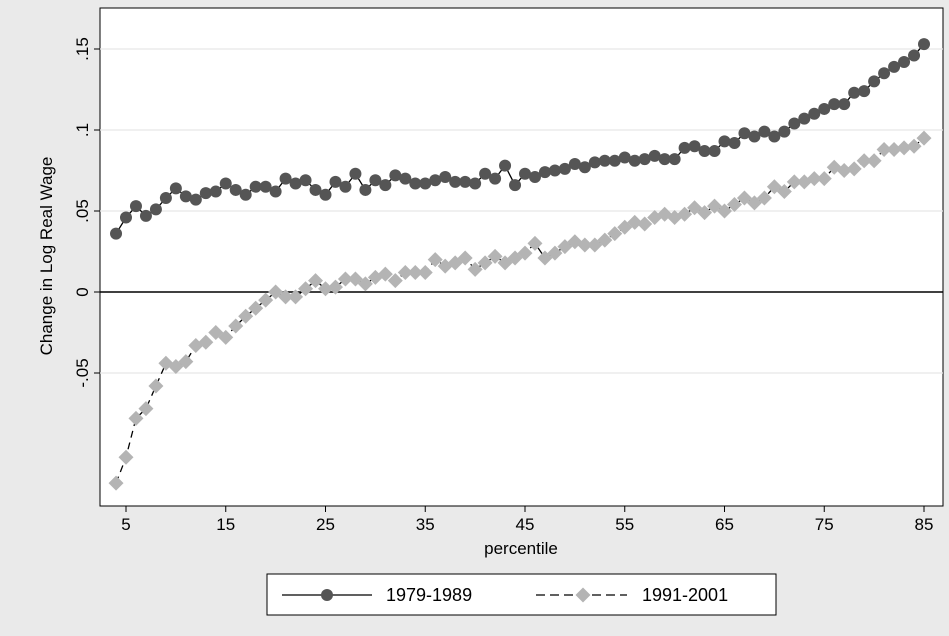 Image resolution: width=949 pixels, height=636 pixels. I want to click on x-tick-label: 75, so click(824, 524).